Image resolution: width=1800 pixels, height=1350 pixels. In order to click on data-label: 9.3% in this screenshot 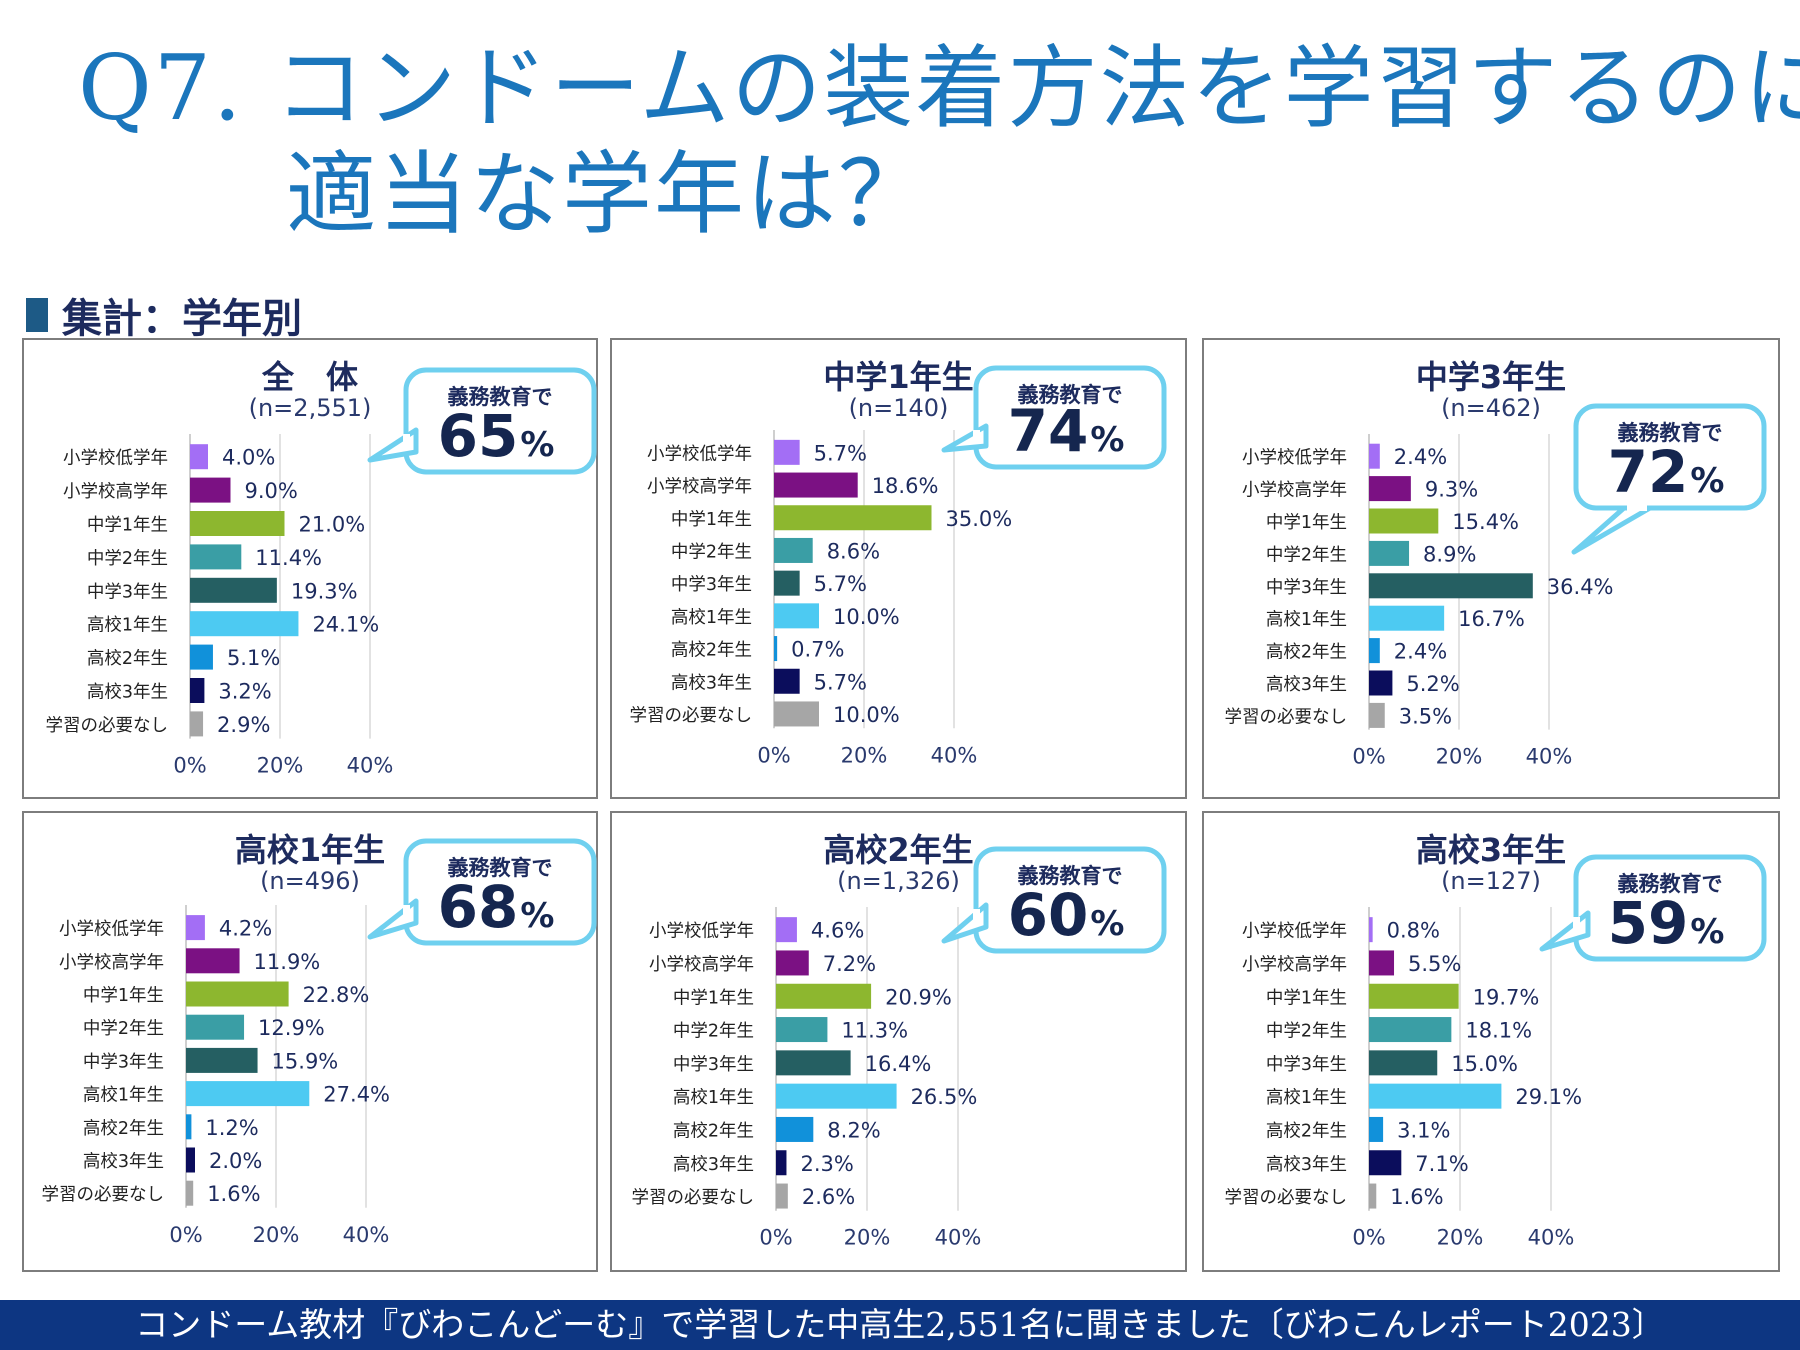, I will do `click(1451, 490)`.